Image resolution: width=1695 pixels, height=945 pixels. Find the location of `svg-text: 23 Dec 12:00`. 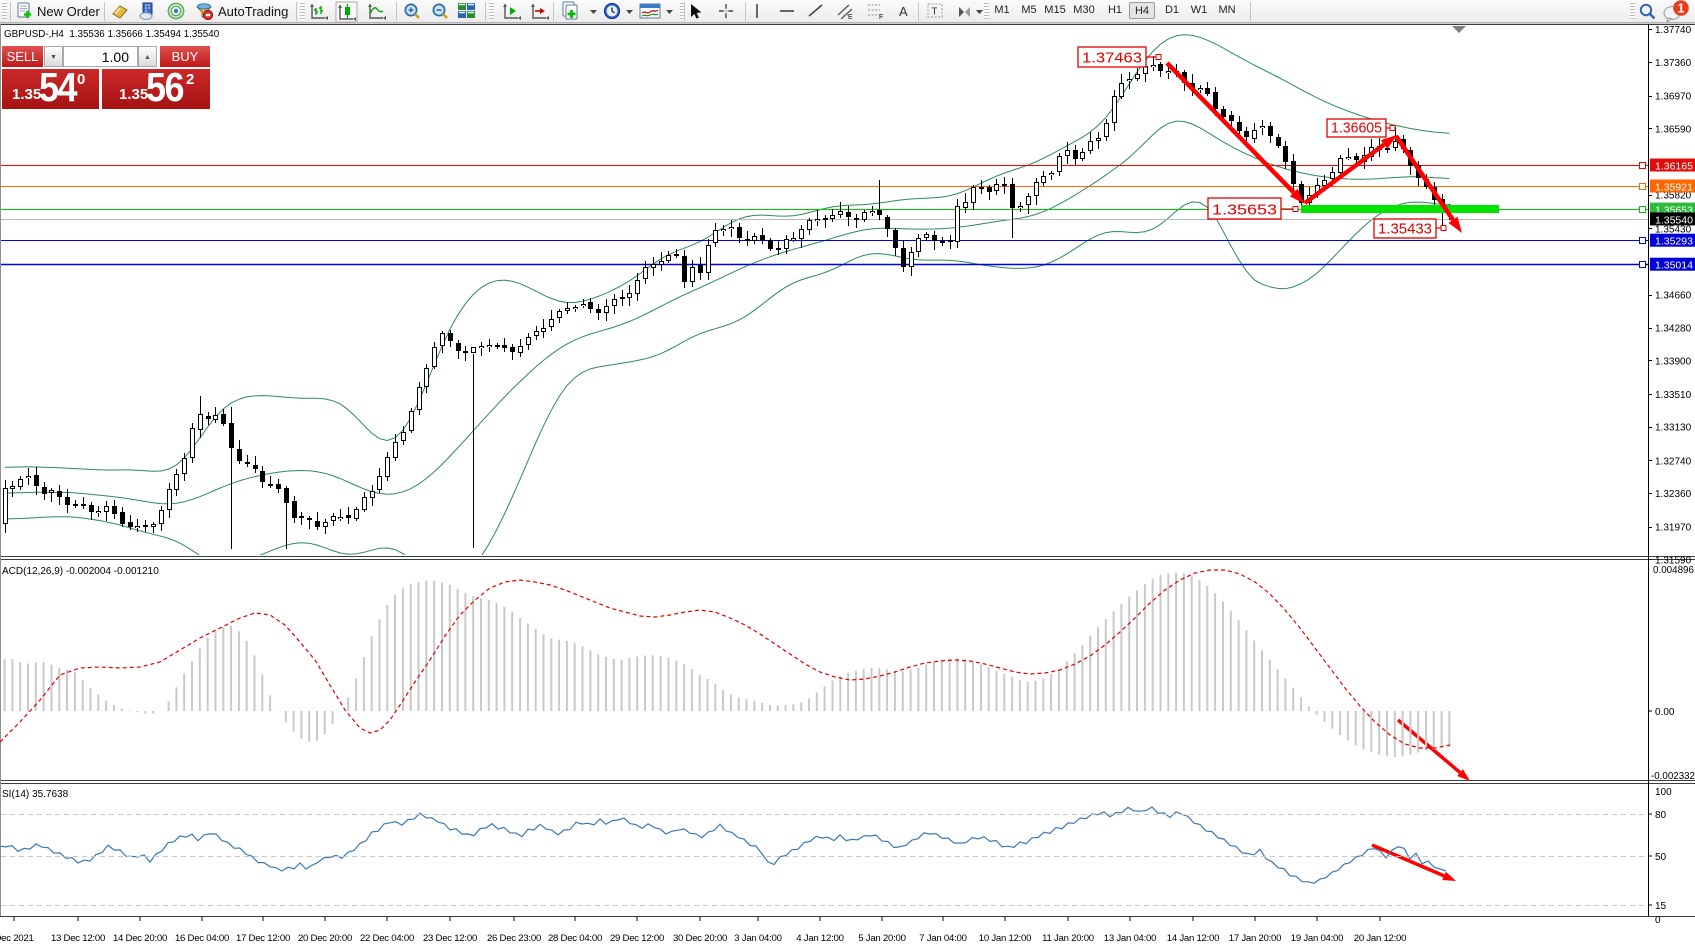

svg-text: 23 Dec 12:00 is located at coordinates (450, 938).